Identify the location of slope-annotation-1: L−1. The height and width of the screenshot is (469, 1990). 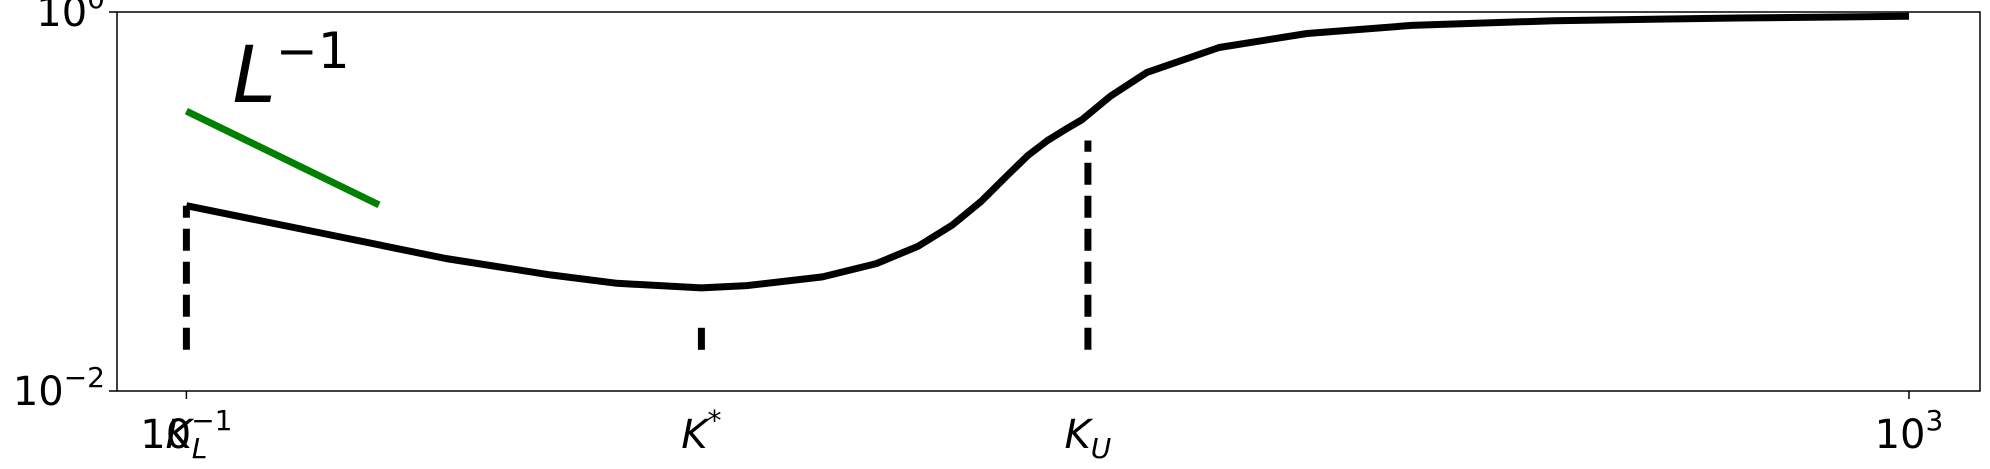
(290, 71).